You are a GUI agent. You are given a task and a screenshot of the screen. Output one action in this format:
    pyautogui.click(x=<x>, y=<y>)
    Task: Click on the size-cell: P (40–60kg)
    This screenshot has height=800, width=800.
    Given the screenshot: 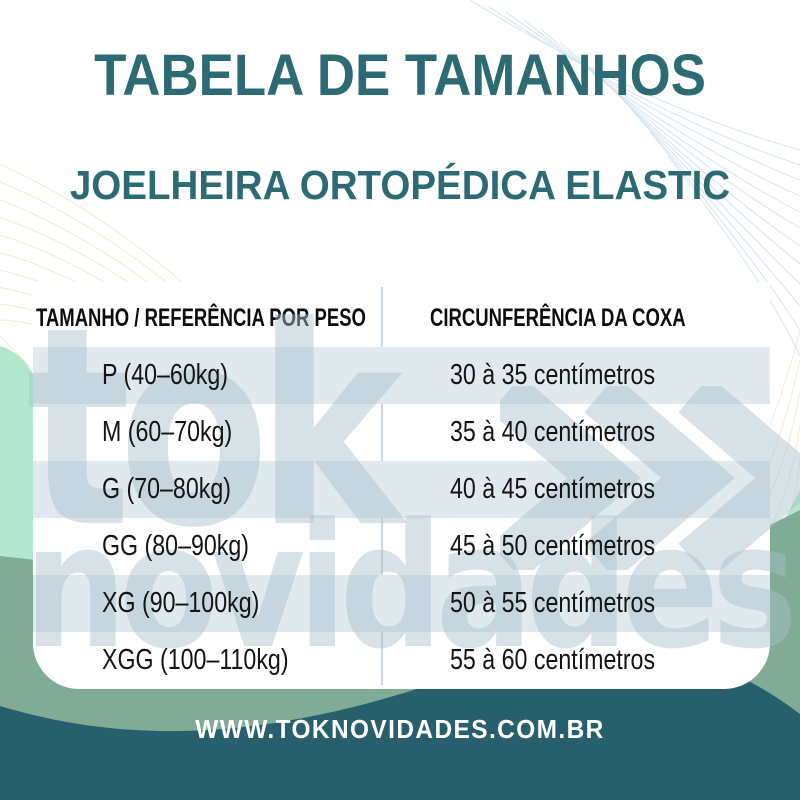 What is the action you would take?
    pyautogui.click(x=165, y=375)
    